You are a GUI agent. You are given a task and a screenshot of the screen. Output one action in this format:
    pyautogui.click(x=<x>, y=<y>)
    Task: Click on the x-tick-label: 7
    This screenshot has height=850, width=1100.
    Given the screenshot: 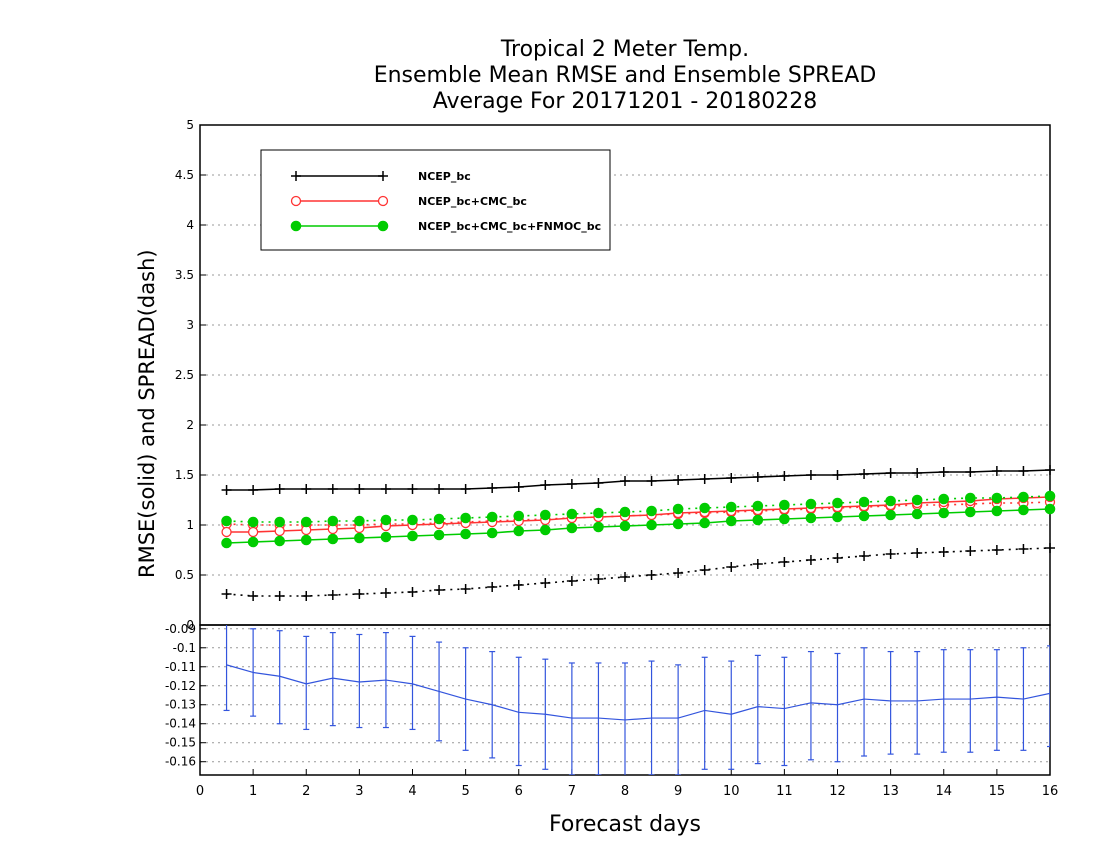 What is the action you would take?
    pyautogui.click(x=572, y=791)
    